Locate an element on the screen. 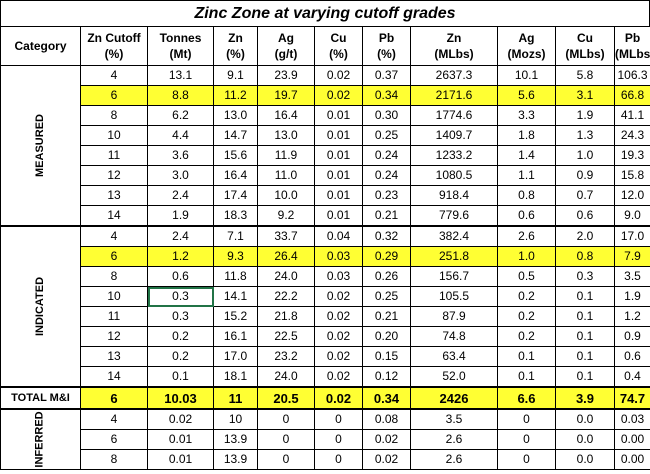  table-cell: 23.2 is located at coordinates (286, 356).